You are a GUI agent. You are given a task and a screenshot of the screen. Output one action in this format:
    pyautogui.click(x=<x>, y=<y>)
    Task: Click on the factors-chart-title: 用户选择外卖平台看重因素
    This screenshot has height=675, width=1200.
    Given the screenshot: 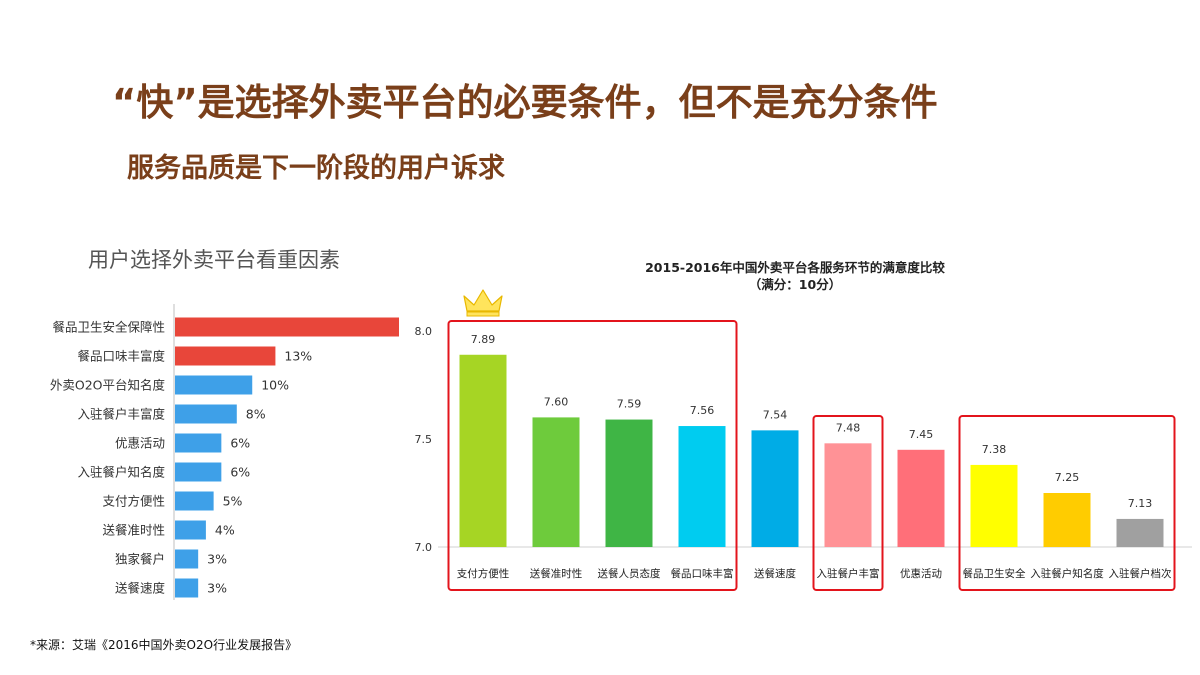 What is the action you would take?
    pyautogui.click(x=214, y=260)
    